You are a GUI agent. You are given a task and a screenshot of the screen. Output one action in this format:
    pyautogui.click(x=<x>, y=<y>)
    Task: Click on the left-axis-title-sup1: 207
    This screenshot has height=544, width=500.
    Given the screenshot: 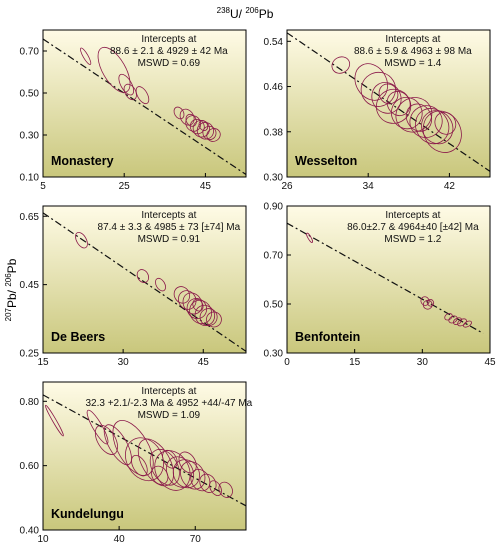 What is the action you would take?
    pyautogui.click(x=8, y=314)
    